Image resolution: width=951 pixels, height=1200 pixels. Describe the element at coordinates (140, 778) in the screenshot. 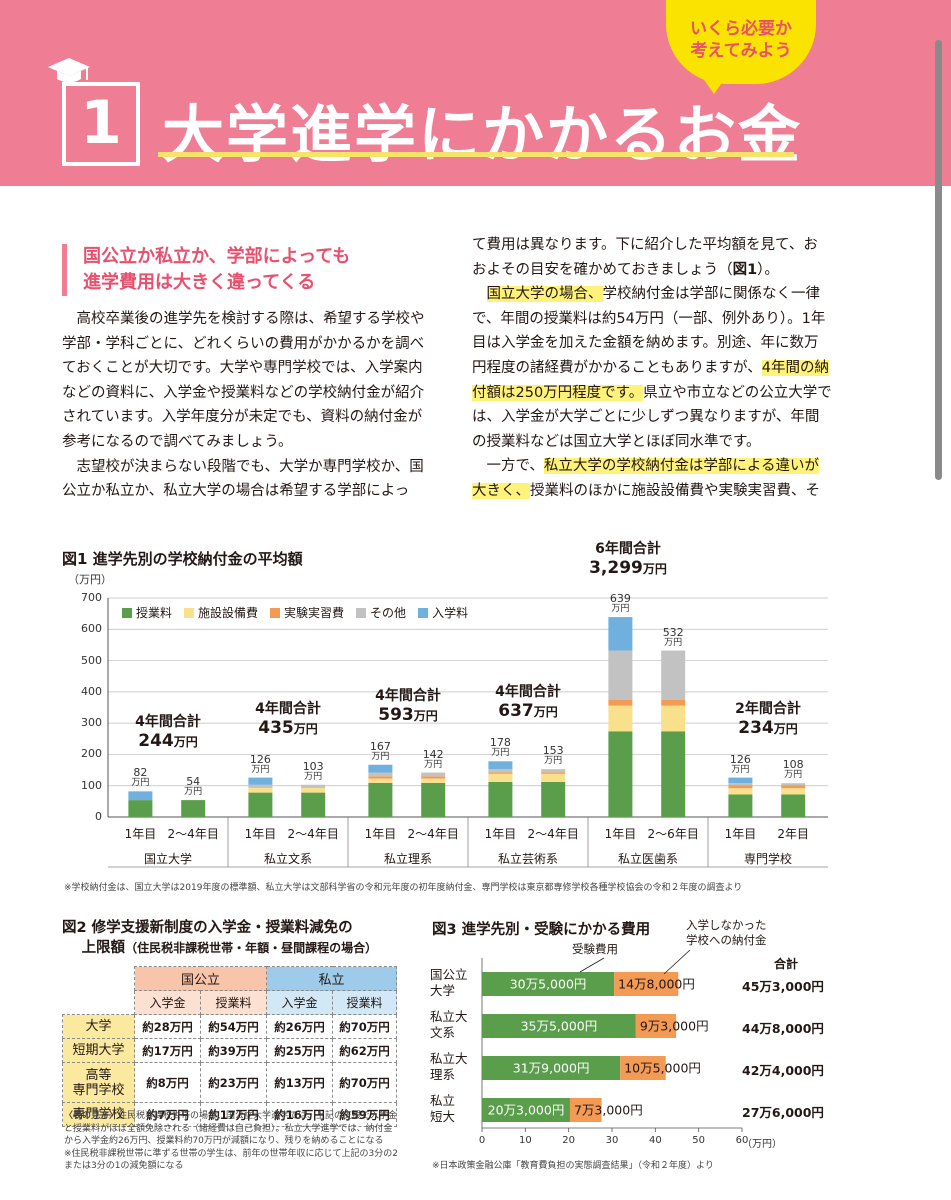

I see `fig1-bar-value-label: 82 万円` at that location.